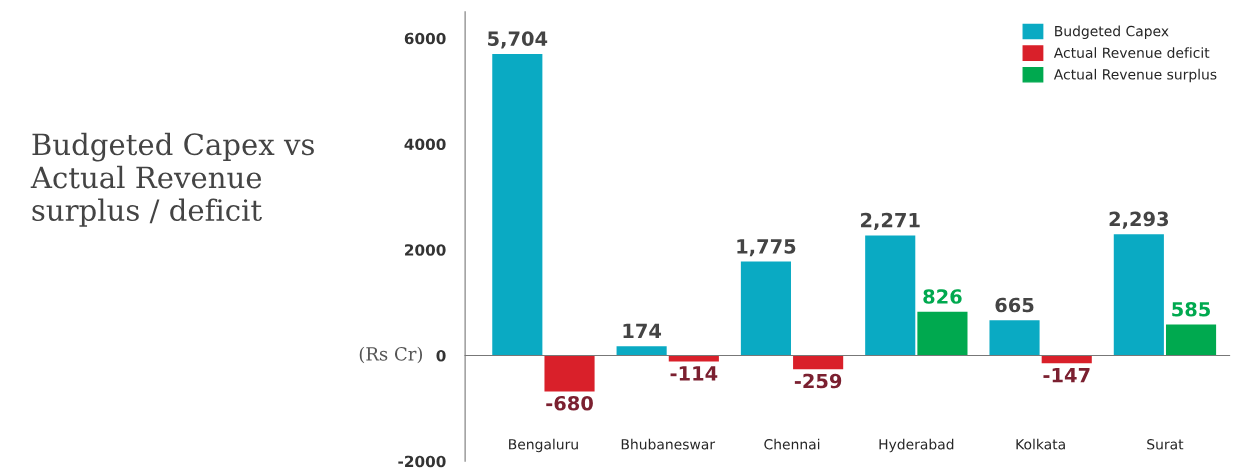 This screenshot has height=473, width=1237. What do you see at coordinates (942, 296) in the screenshot?
I see `data-label: 826` at bounding box center [942, 296].